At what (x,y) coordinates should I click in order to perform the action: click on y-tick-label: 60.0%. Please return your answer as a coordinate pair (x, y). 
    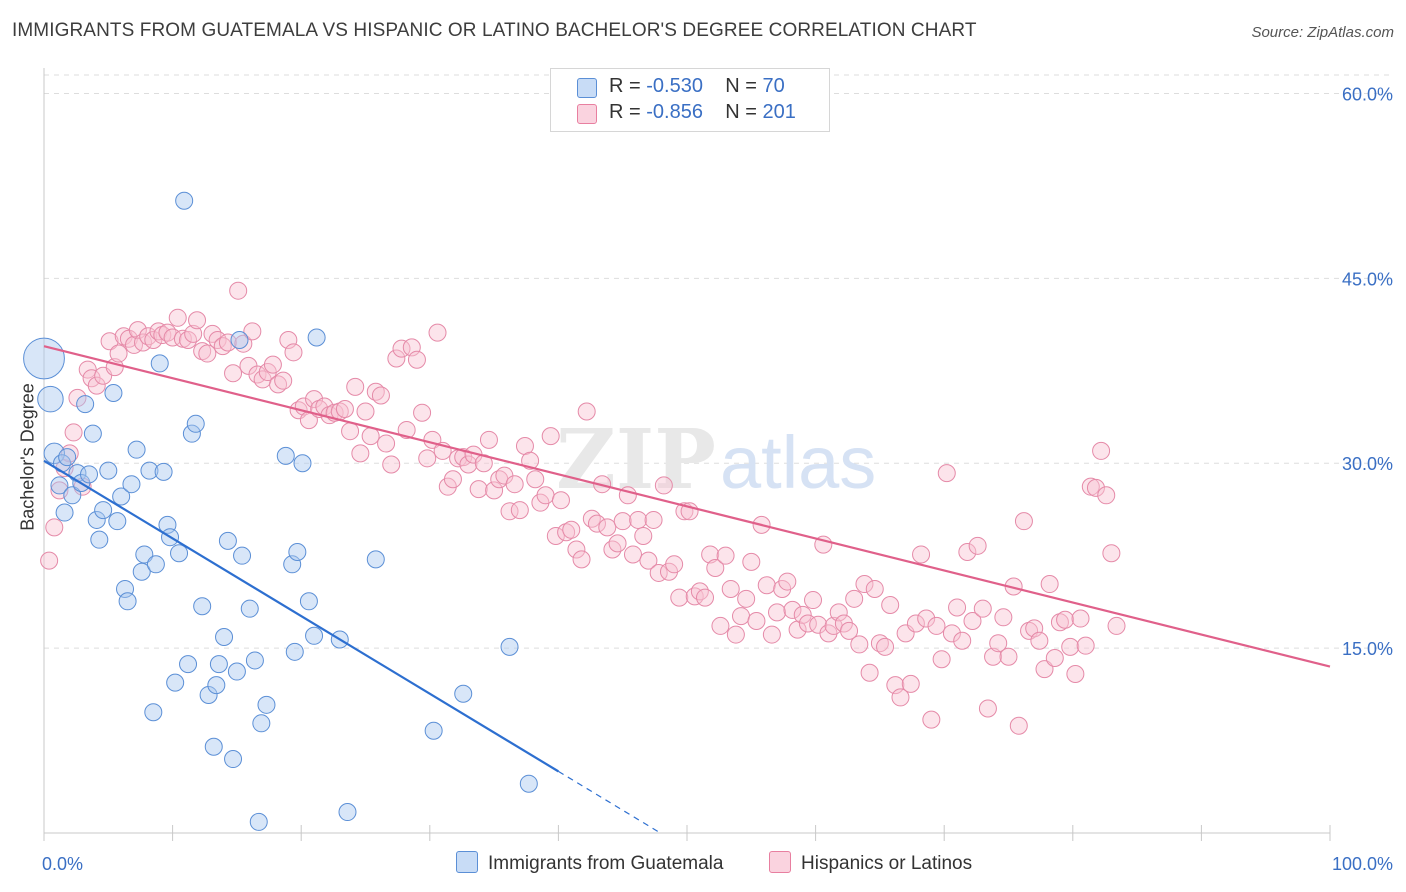
    Looking at the image, I should click on (1367, 94).